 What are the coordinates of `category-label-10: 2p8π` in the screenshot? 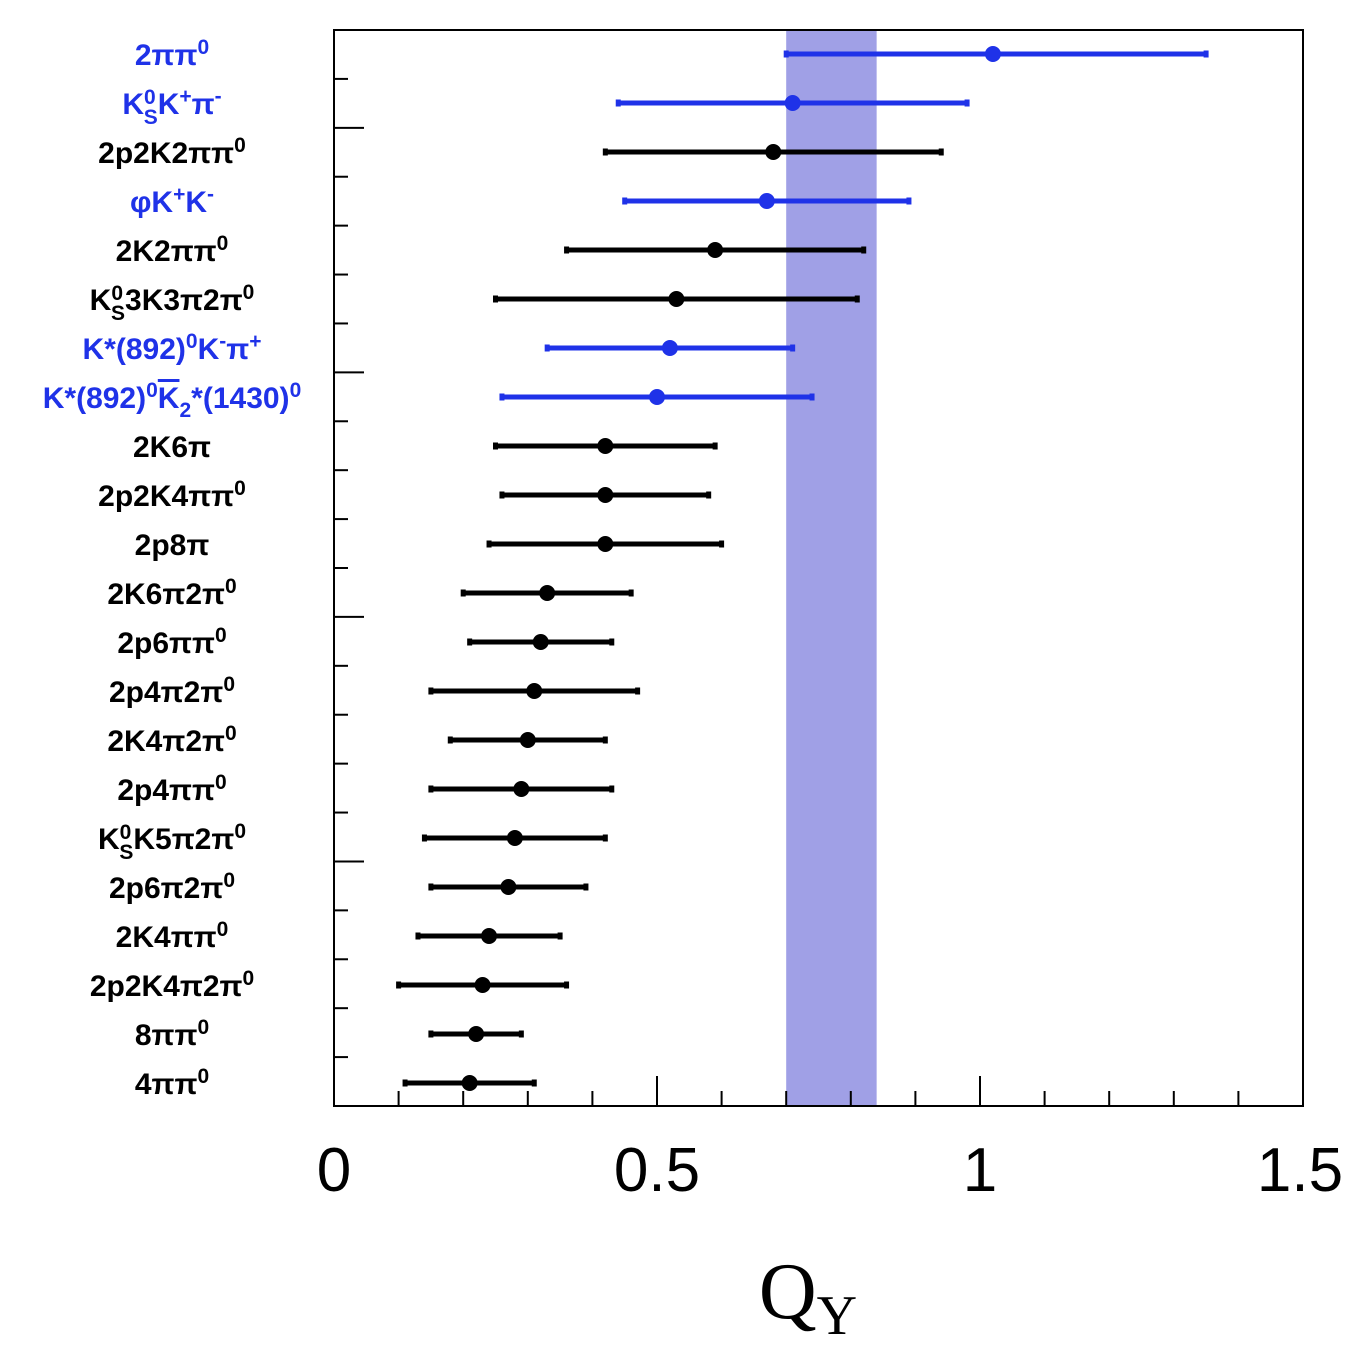 It's located at (172, 545).